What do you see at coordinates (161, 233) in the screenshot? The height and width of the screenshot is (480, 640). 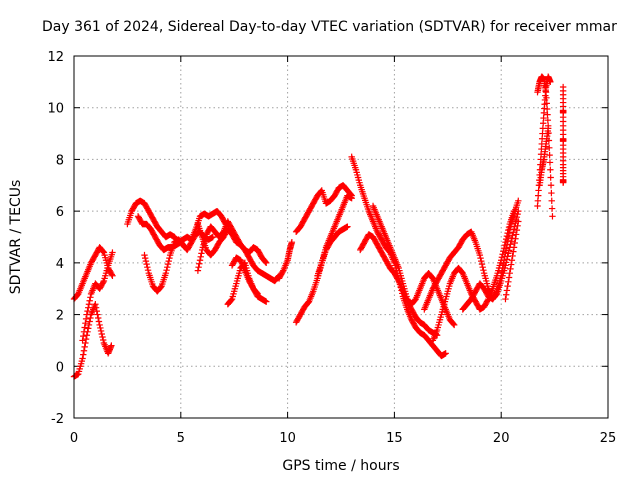 I see `series-trace-f` at bounding box center [161, 233].